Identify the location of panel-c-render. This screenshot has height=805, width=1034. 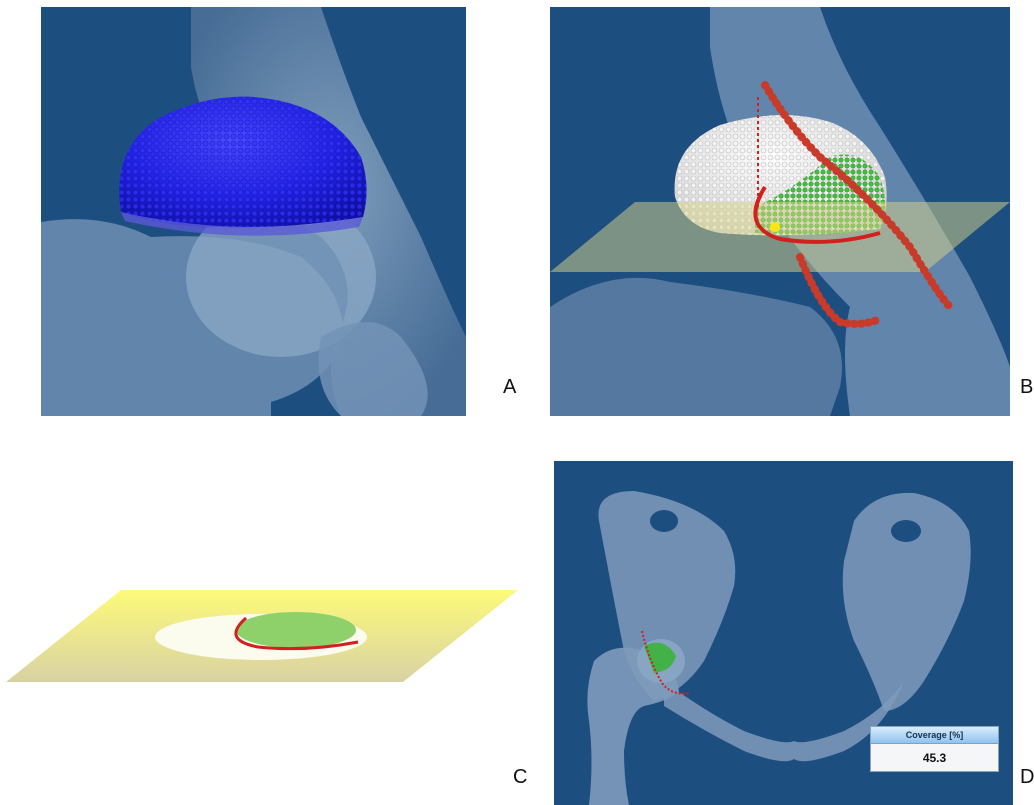
(262, 636).